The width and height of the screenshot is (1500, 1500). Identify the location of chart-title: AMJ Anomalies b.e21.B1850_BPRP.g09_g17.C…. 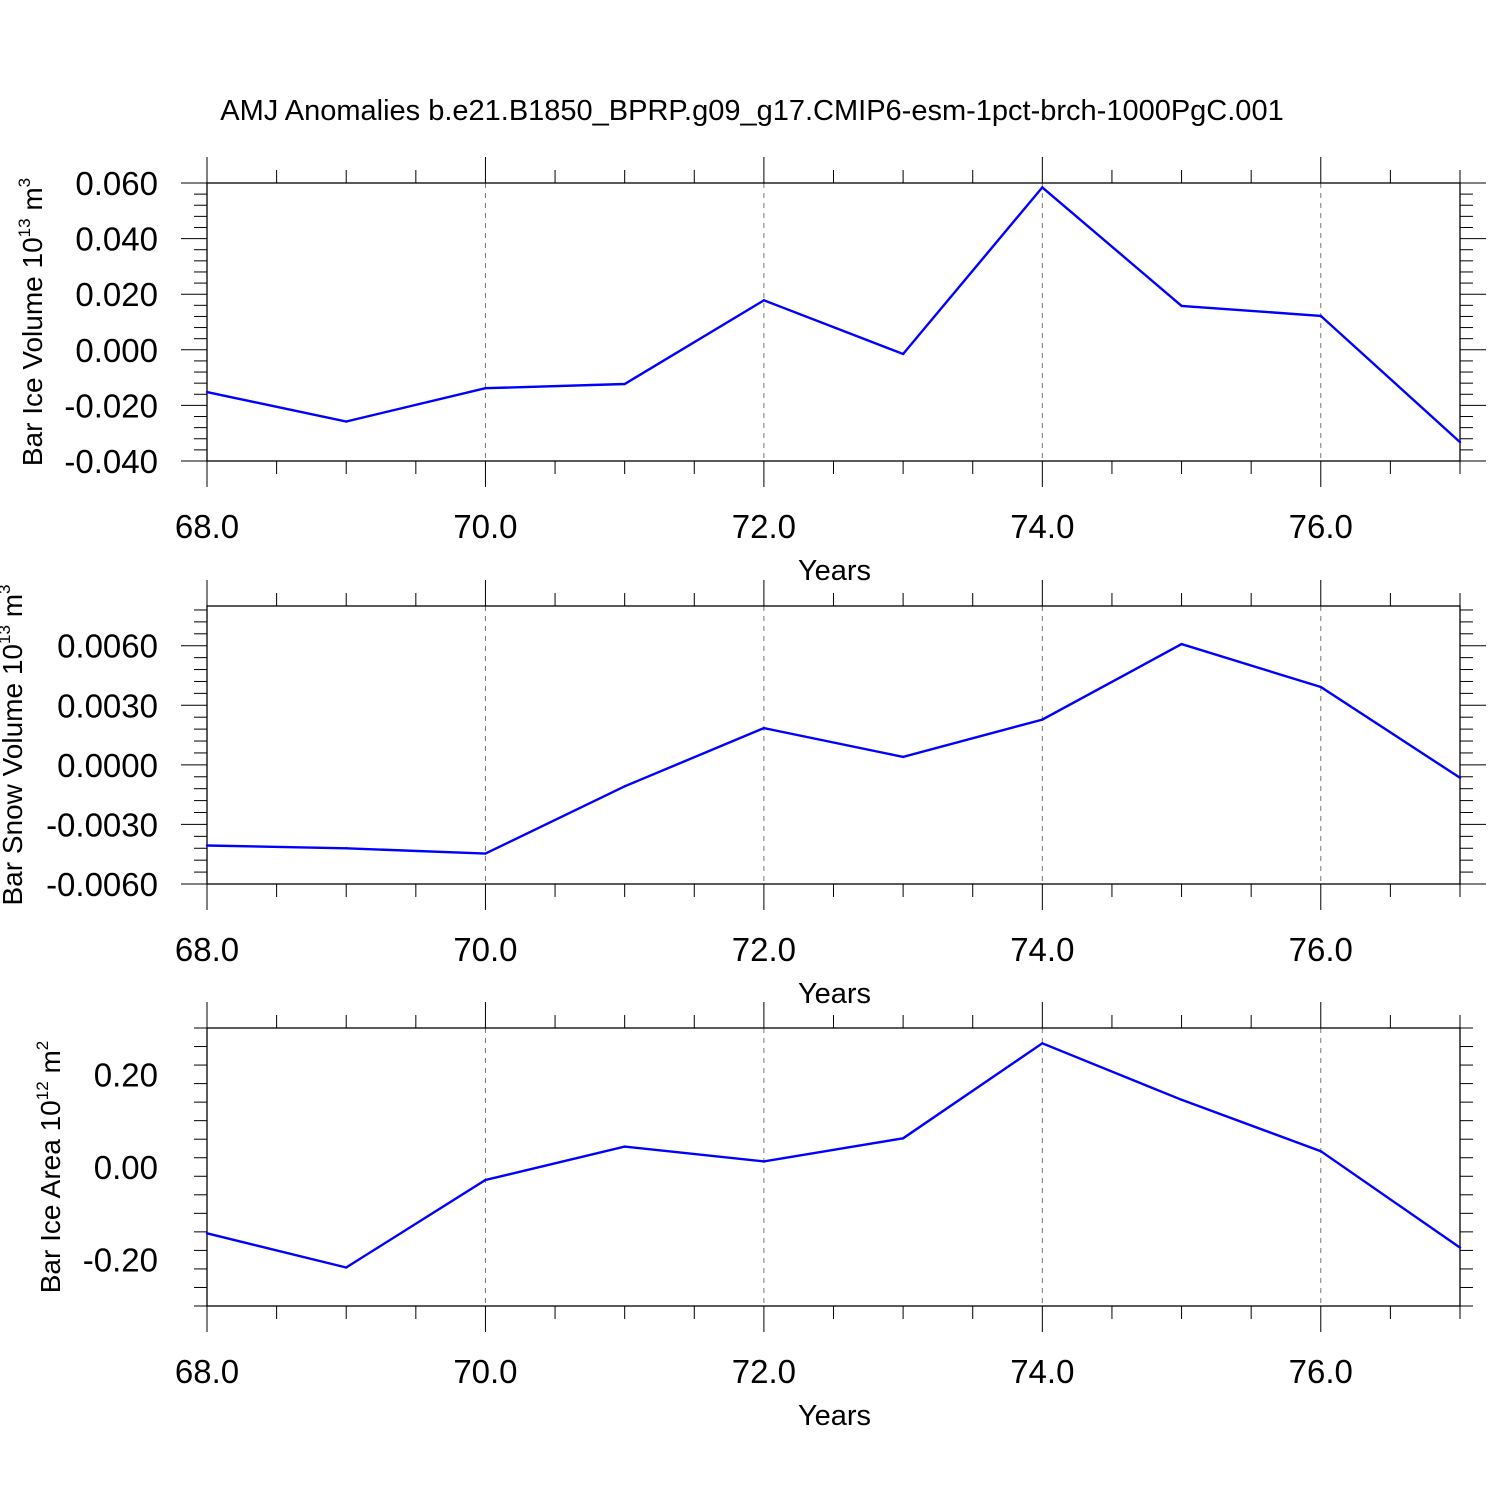
(751, 111).